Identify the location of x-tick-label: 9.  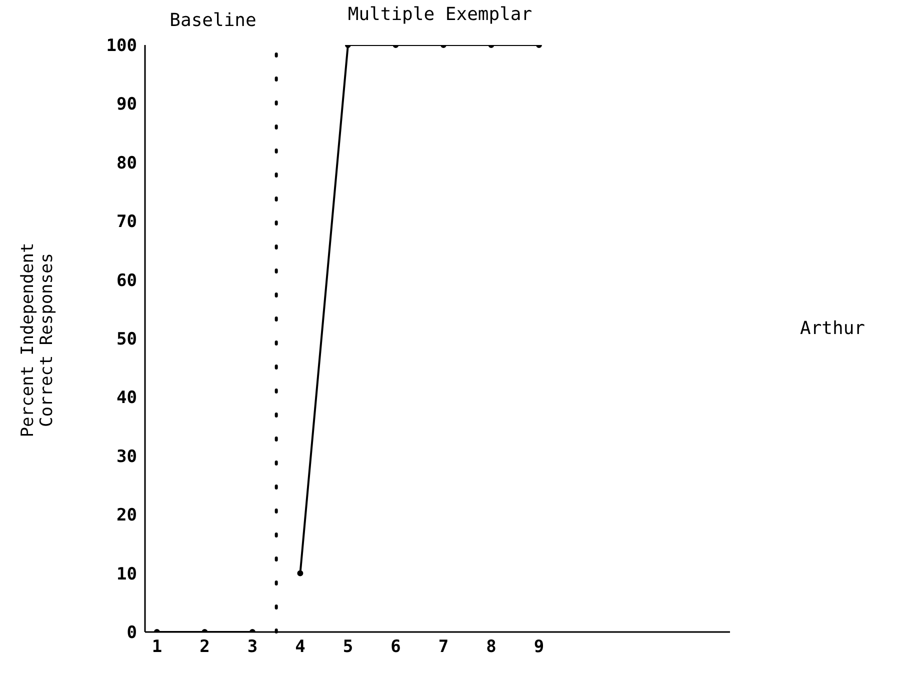
(539, 647).